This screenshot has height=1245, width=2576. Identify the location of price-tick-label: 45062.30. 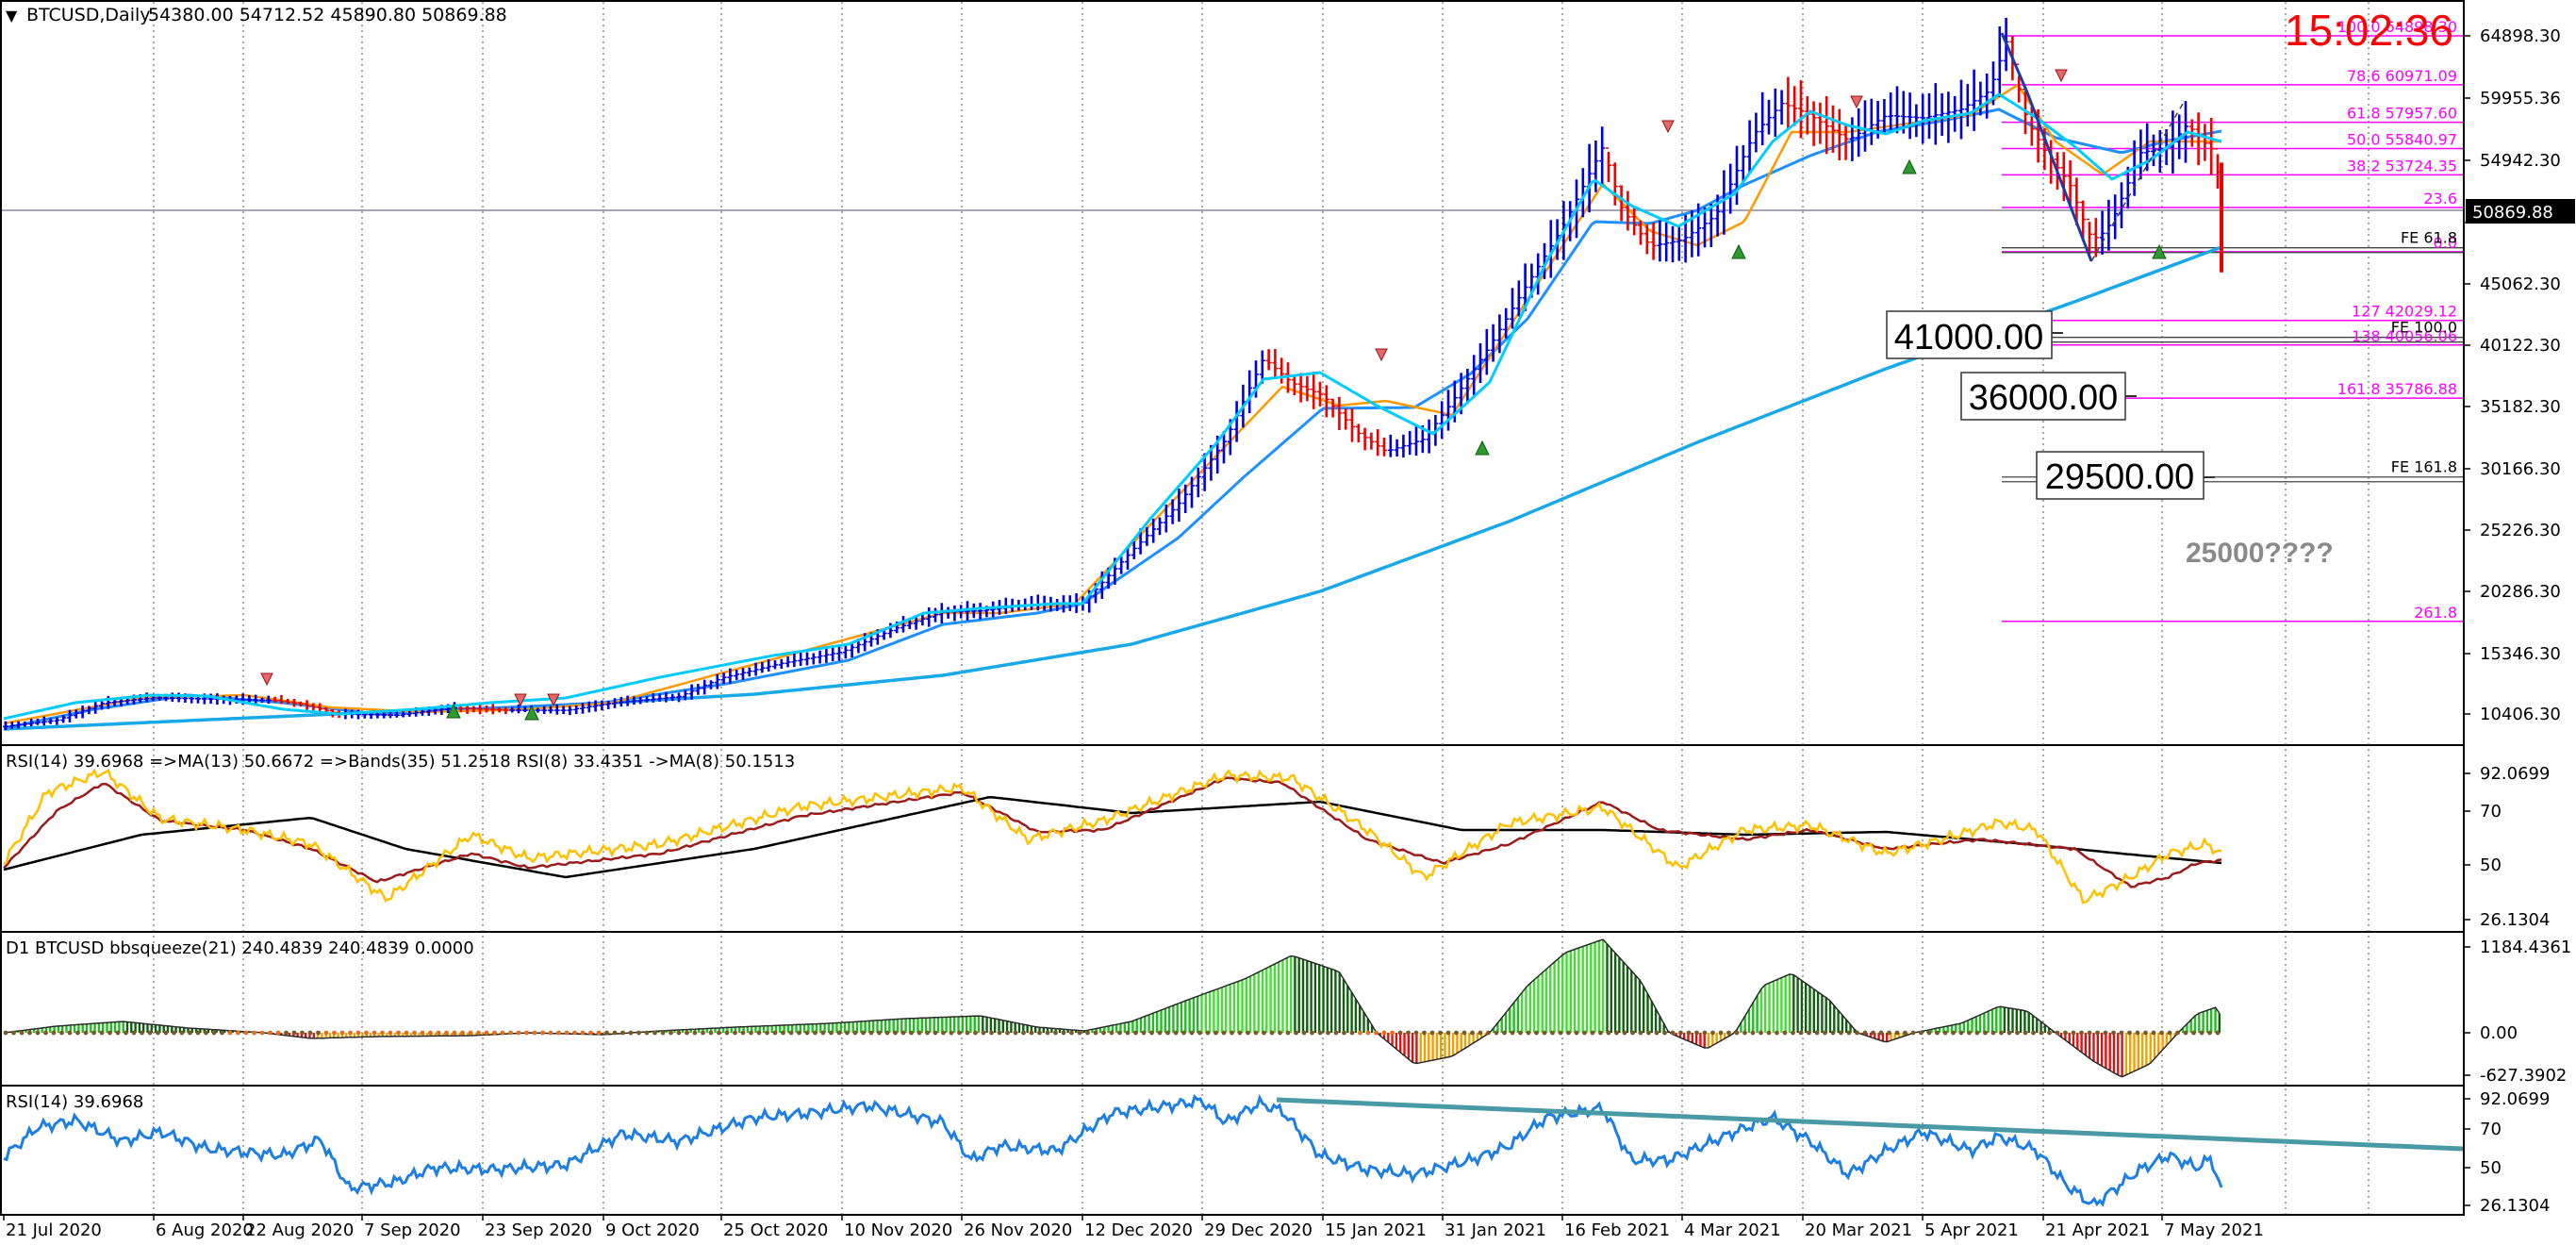
(2520, 284).